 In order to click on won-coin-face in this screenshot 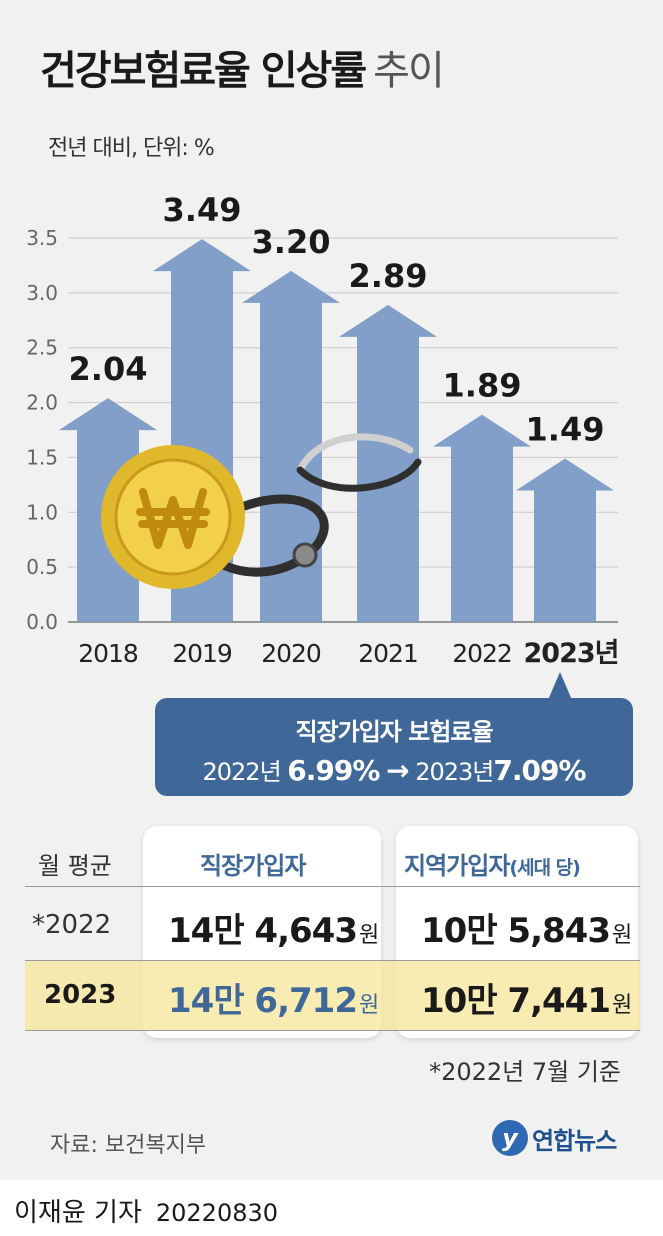, I will do `click(173, 517)`.